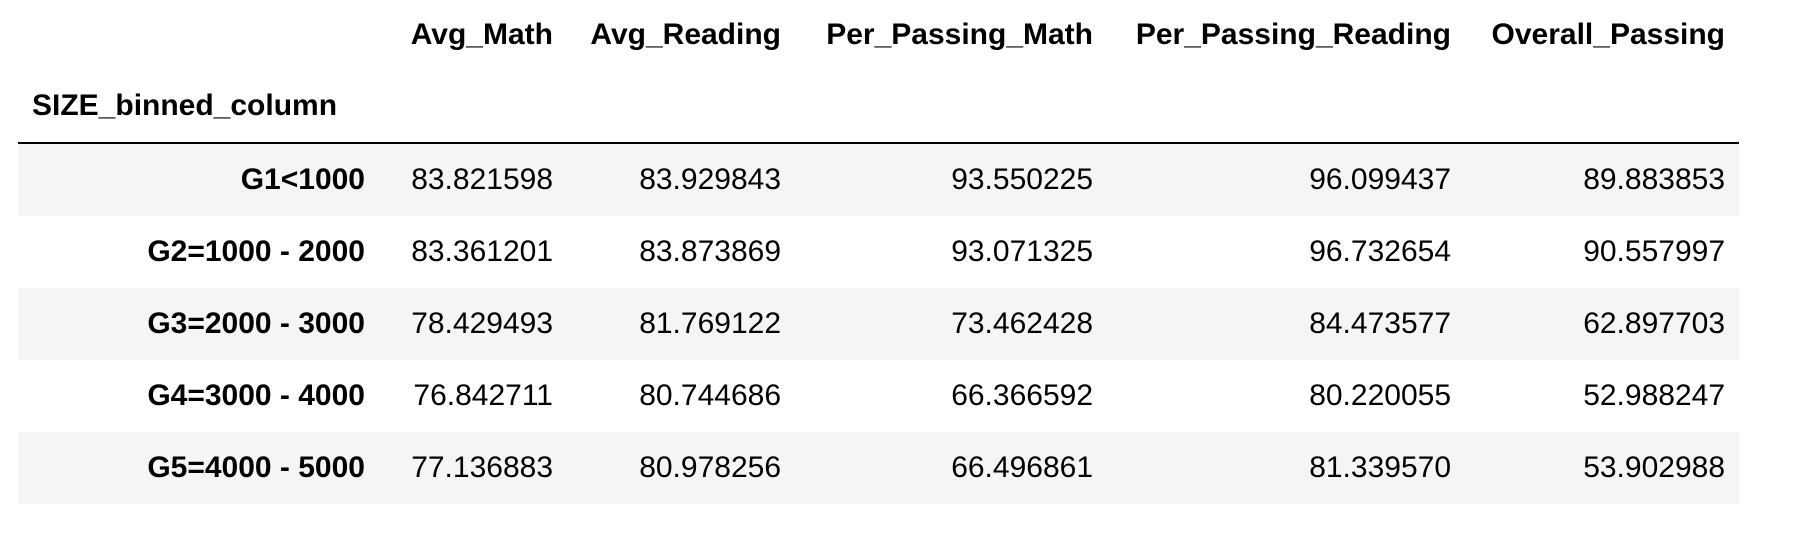  Describe the element at coordinates (1293, 34) in the screenshot. I see `column-header-per-passing-reading: Per_Passing_Reading` at that location.